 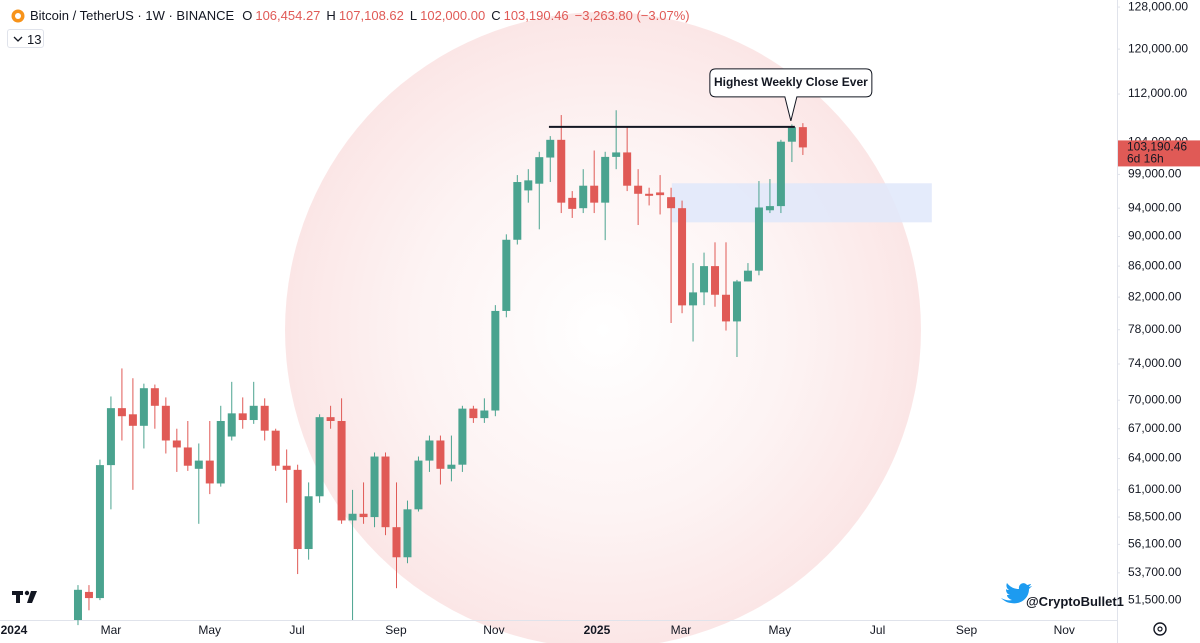 What do you see at coordinates (1155, 265) in the screenshot?
I see `y-tick-label: 86,000.00` at bounding box center [1155, 265].